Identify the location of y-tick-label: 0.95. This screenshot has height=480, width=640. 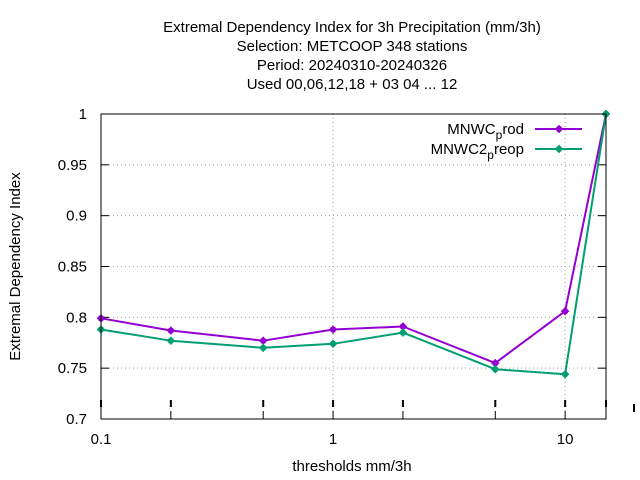
(72, 165).